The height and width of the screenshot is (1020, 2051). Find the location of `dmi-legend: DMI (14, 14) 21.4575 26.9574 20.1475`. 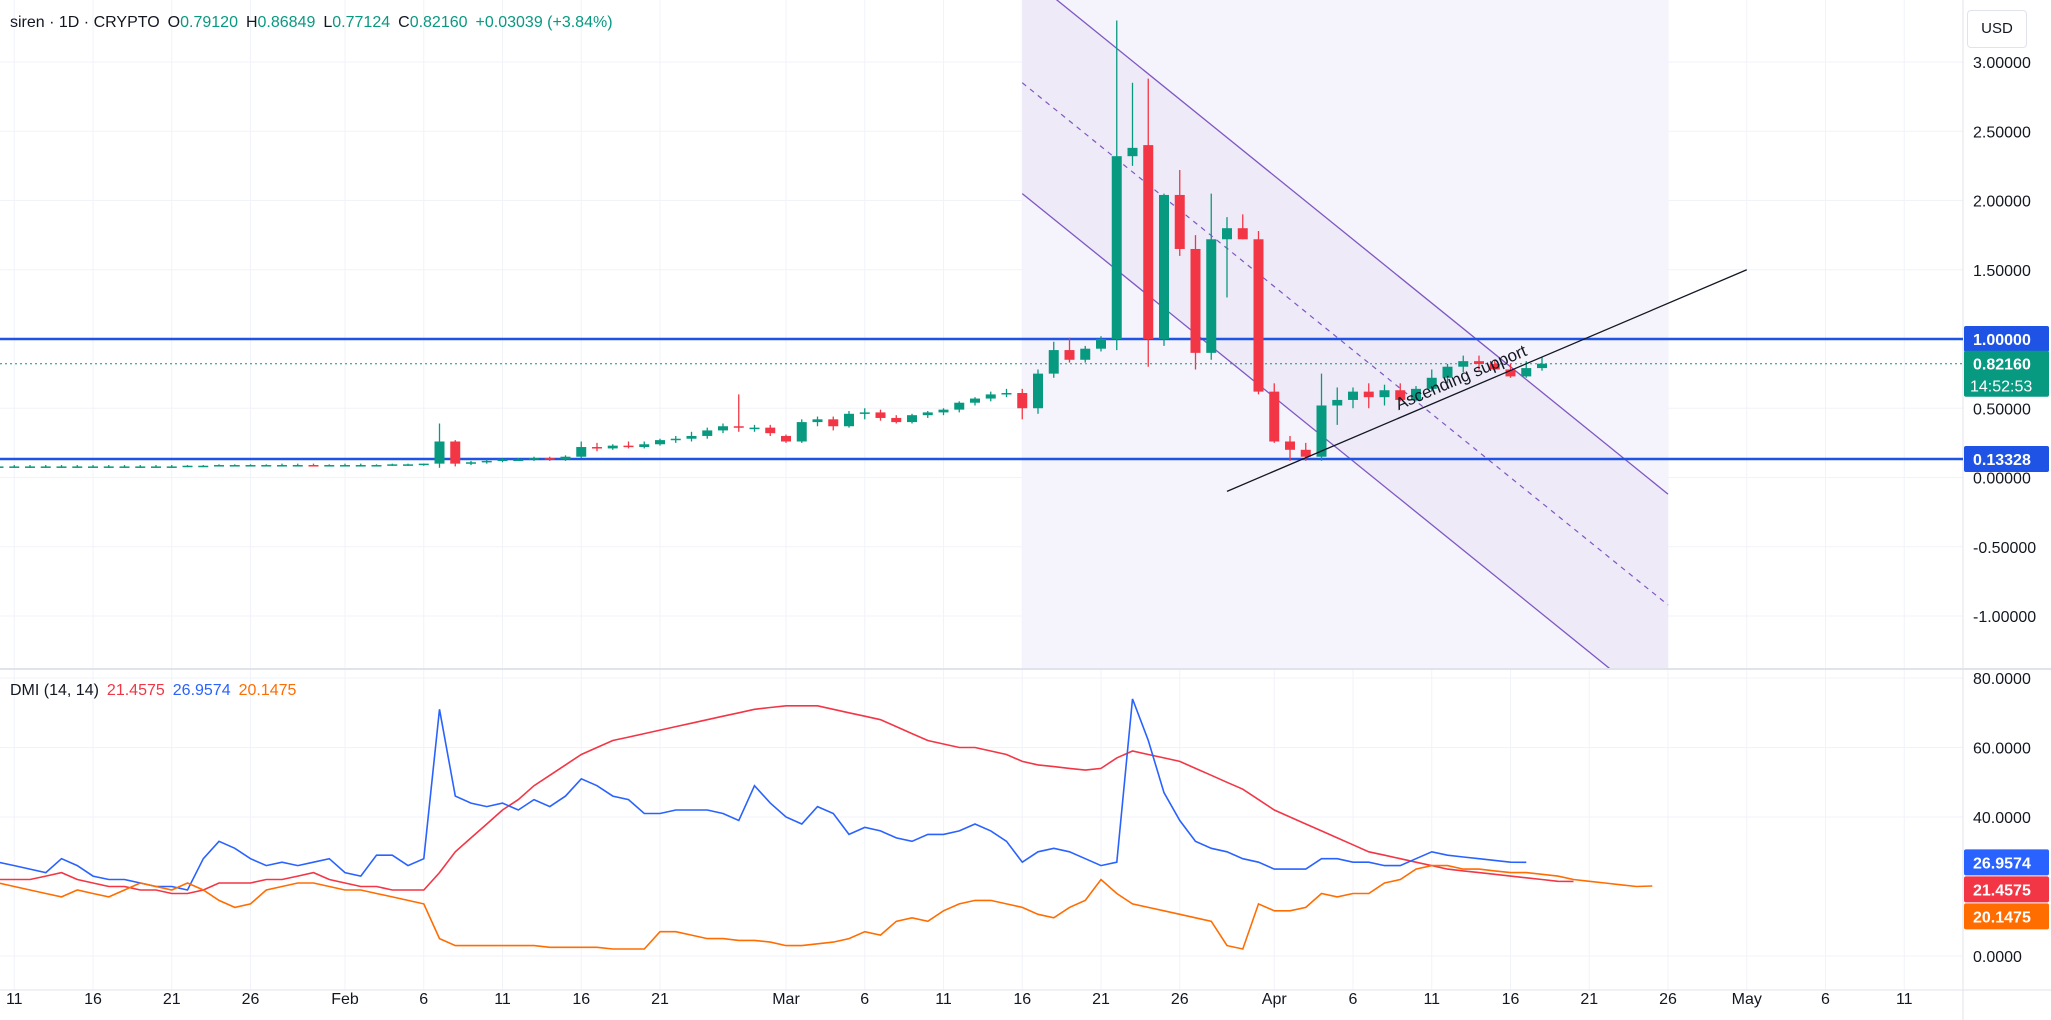

dmi-legend: DMI (14, 14) 21.4575 26.9574 20.1475 is located at coordinates (153, 691).